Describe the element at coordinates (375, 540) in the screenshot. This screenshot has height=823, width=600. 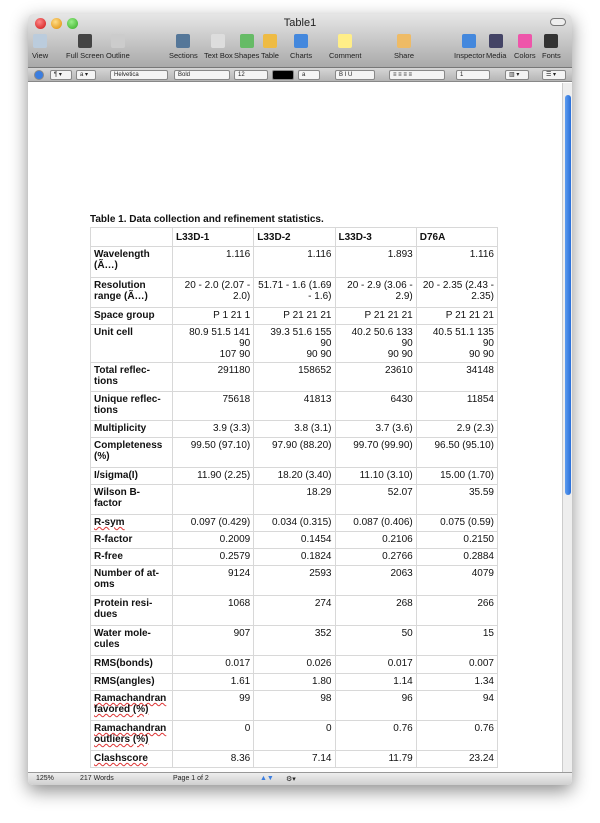
I see `value-cell: 0.2106` at that location.